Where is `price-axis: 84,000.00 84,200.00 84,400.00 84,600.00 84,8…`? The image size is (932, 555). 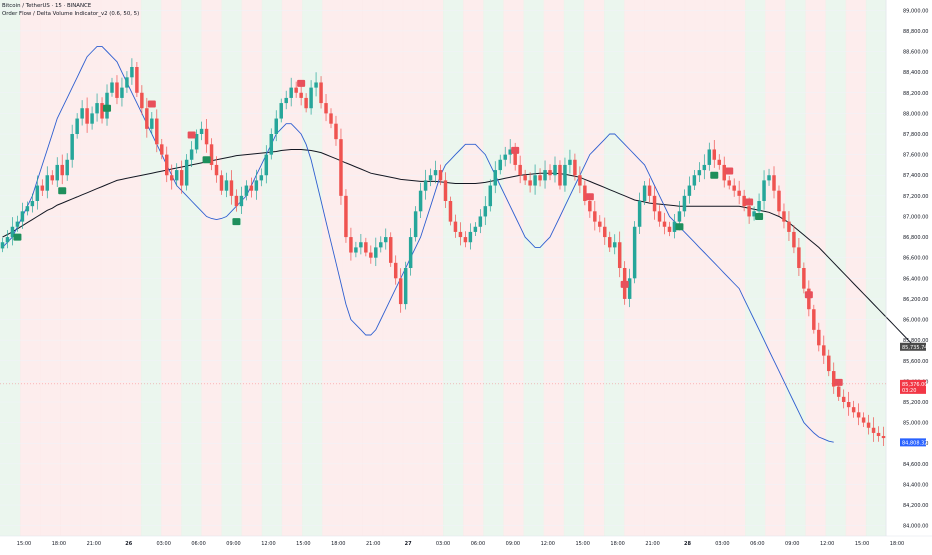 price-axis: 84,000.00 84,200.00 84,400.00 84,600.00 84,8… is located at coordinates (906, 268).